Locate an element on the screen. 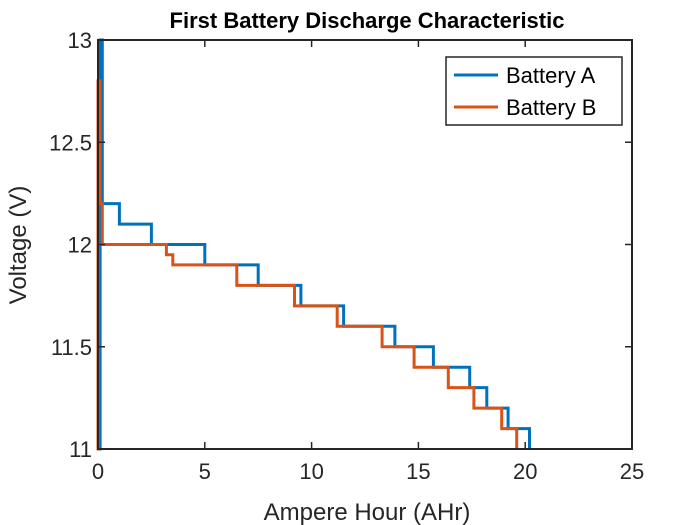 The height and width of the screenshot is (525, 700). x-tick-label: 0 is located at coordinates (98, 471).